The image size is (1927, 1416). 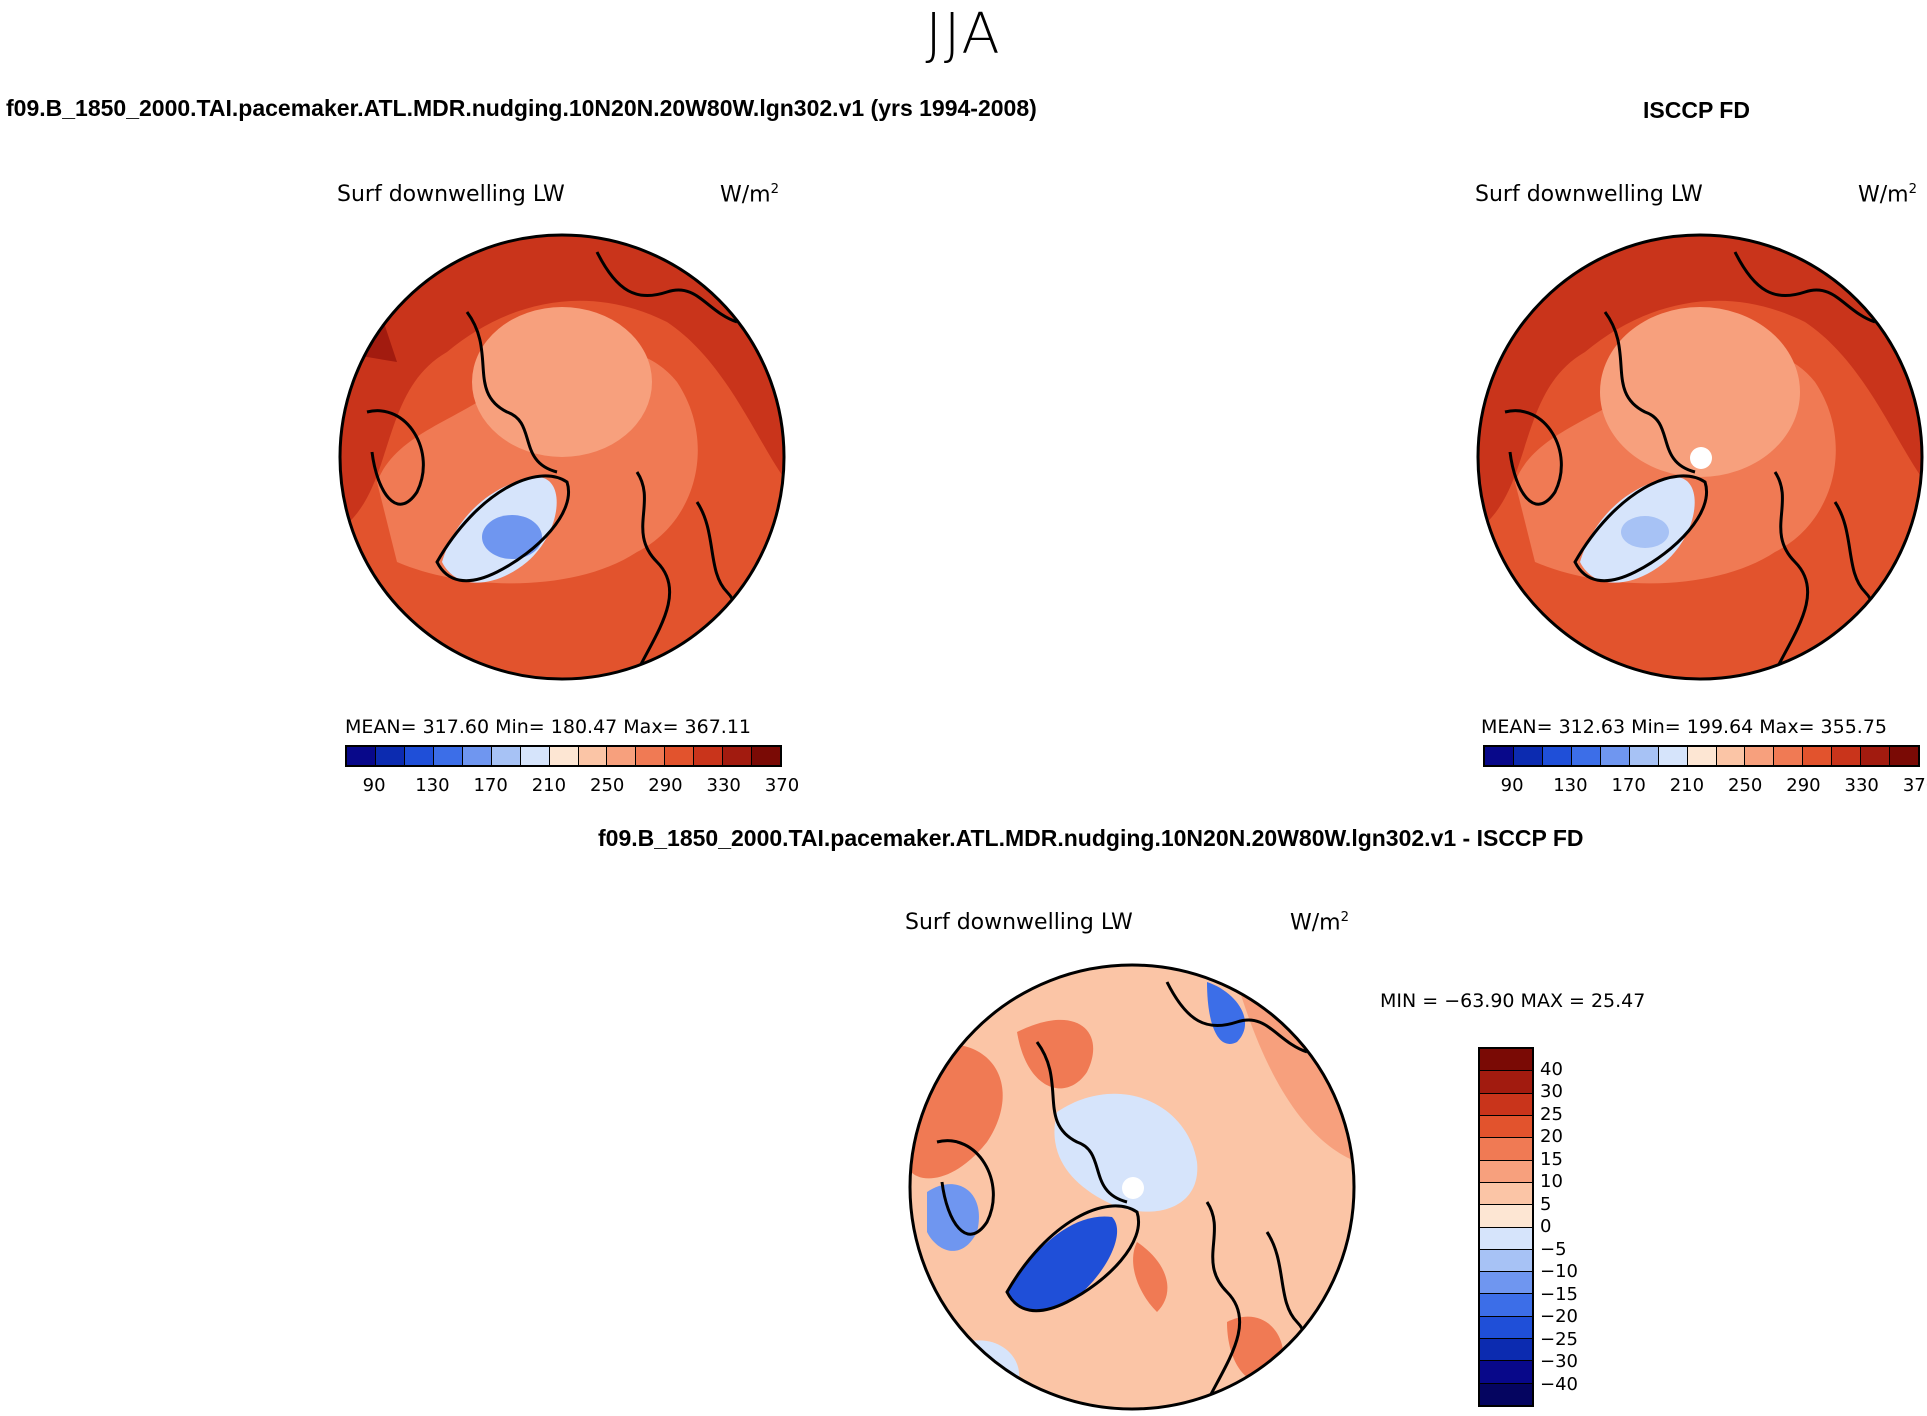 What do you see at coordinates (1553, 1249) in the screenshot?
I see `colorbar-tick-label: −5` at bounding box center [1553, 1249].